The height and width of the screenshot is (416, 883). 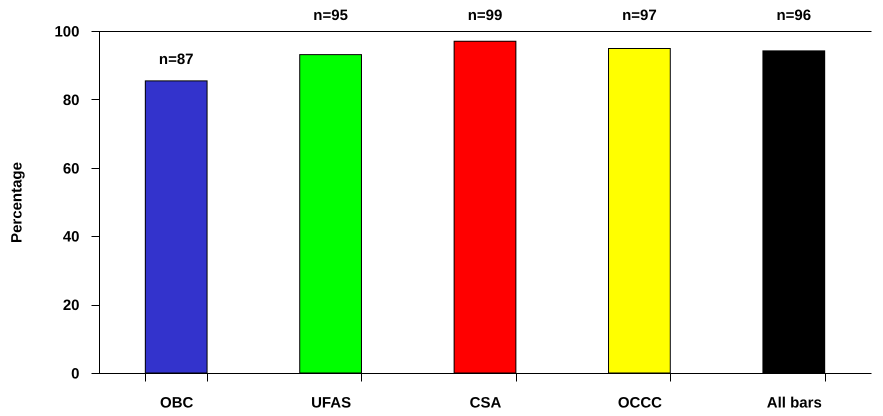 I want to click on annotation: n=87, so click(x=176, y=59).